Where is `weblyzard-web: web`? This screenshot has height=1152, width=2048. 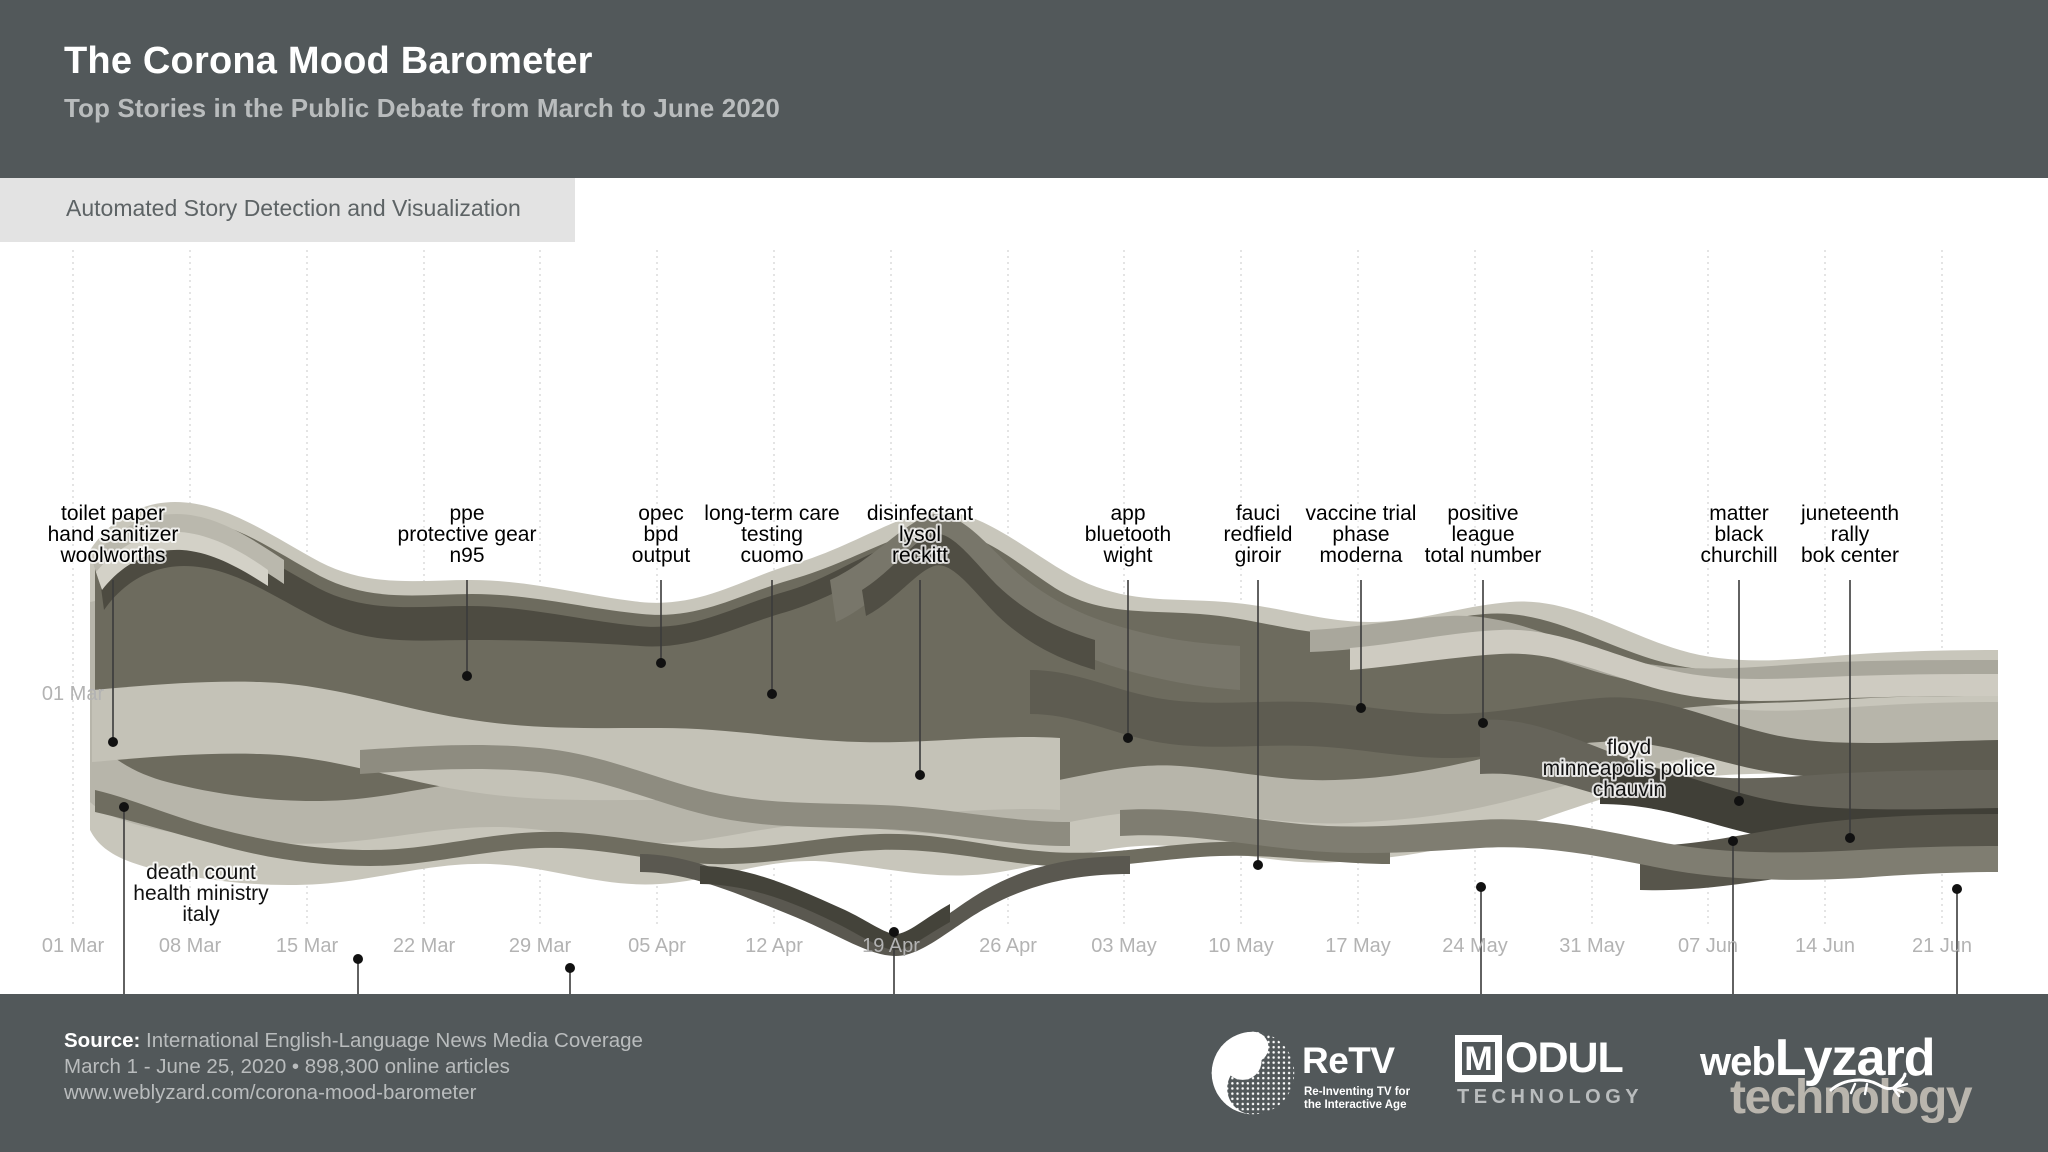 weblyzard-web: web is located at coordinates (1738, 1062).